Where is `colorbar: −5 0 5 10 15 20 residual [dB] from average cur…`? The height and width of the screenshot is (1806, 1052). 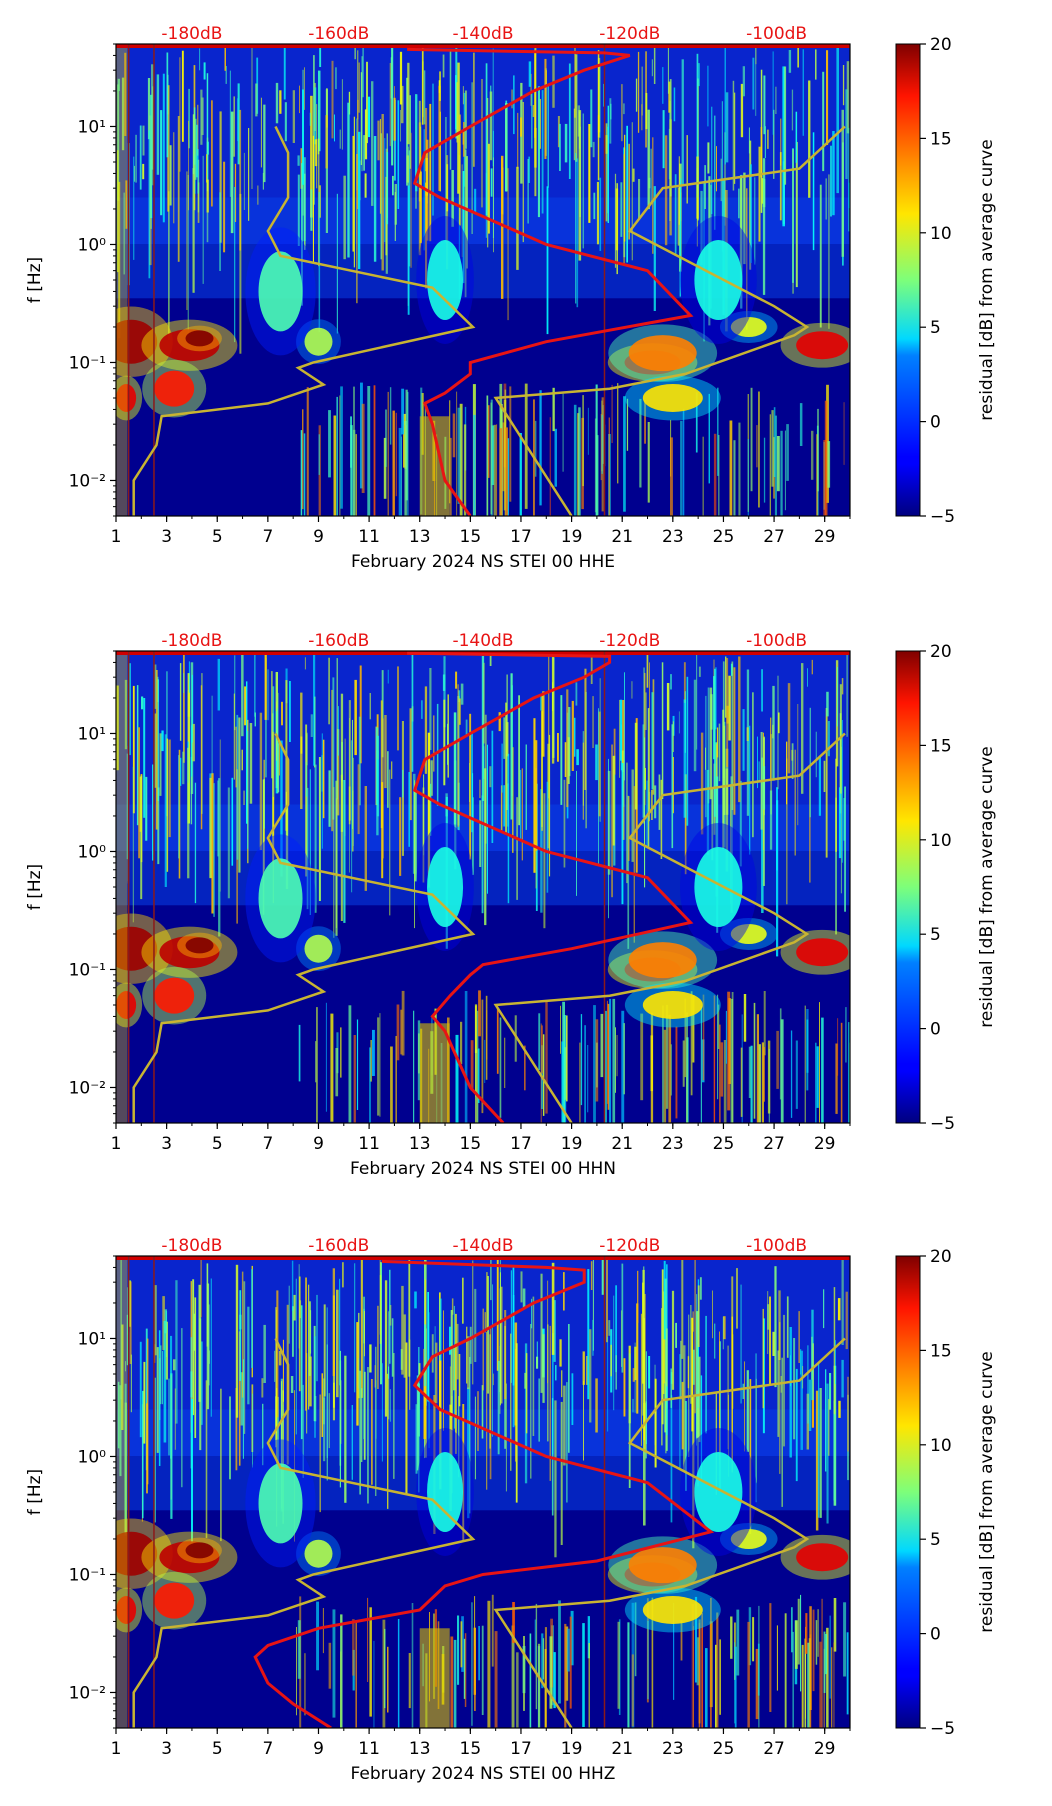 colorbar: −5 0 5 10 15 20 residual [dB] from average cur… is located at coordinates (946, 1493).